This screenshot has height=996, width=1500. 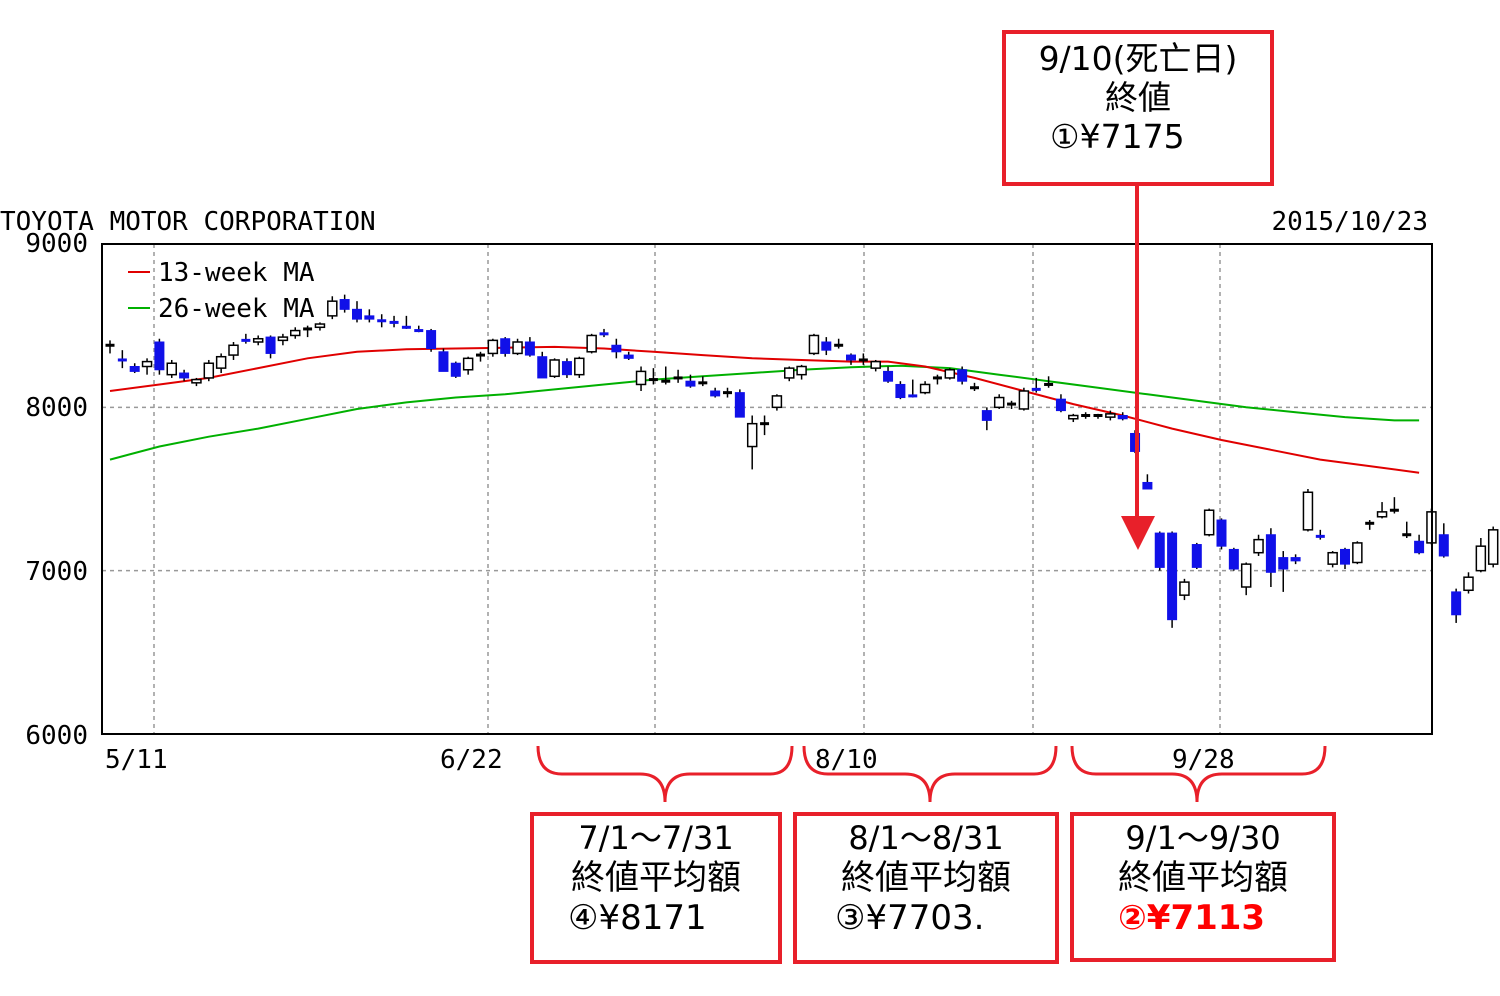 What do you see at coordinates (56, 244) in the screenshot?
I see `y-tick-label: 9000` at bounding box center [56, 244].